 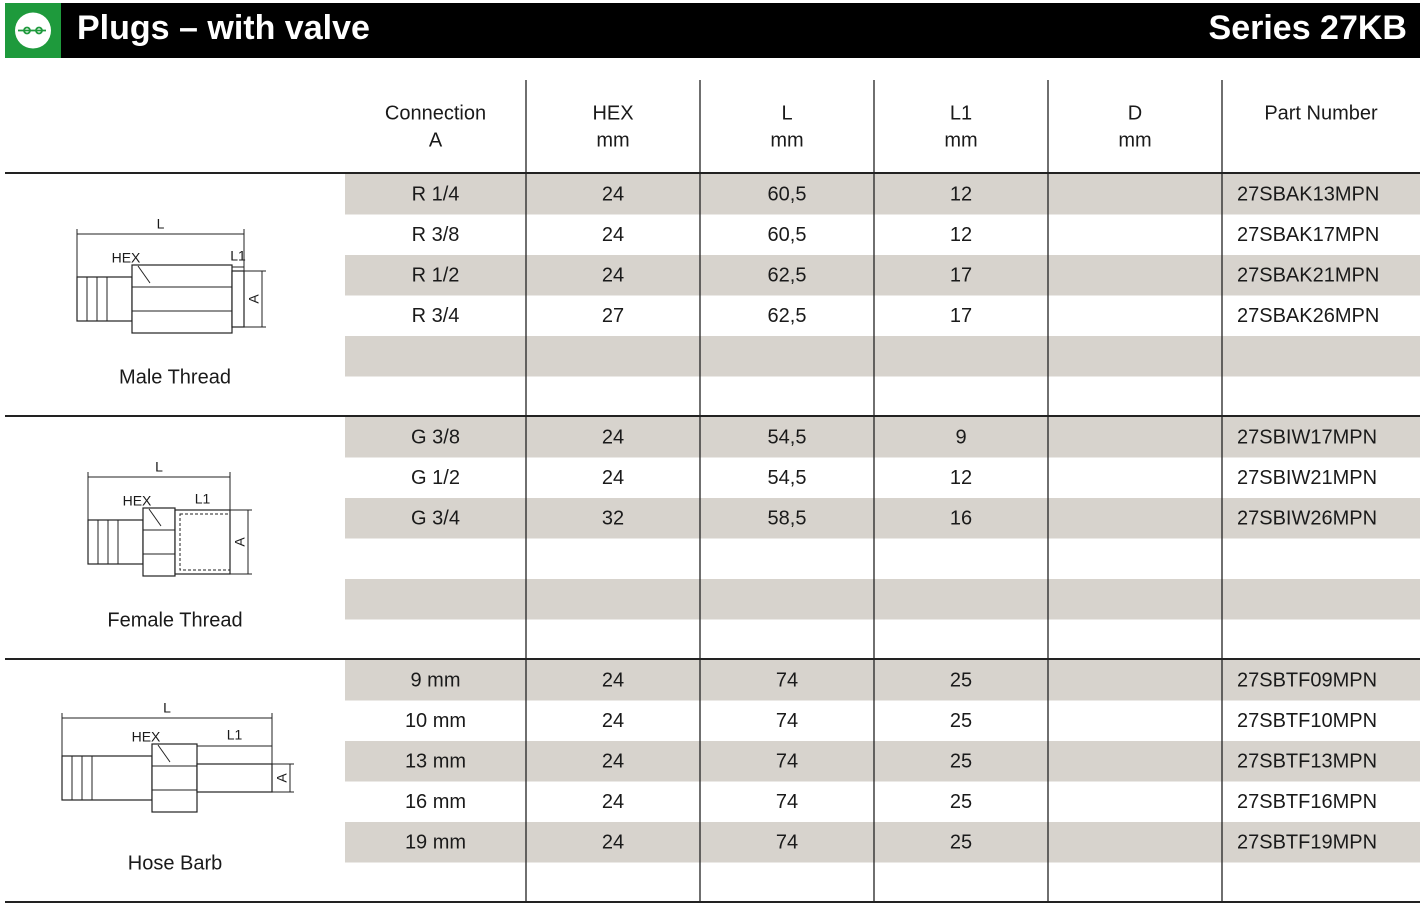 What do you see at coordinates (436, 235) in the screenshot?
I see `cell: R 3/8` at bounding box center [436, 235].